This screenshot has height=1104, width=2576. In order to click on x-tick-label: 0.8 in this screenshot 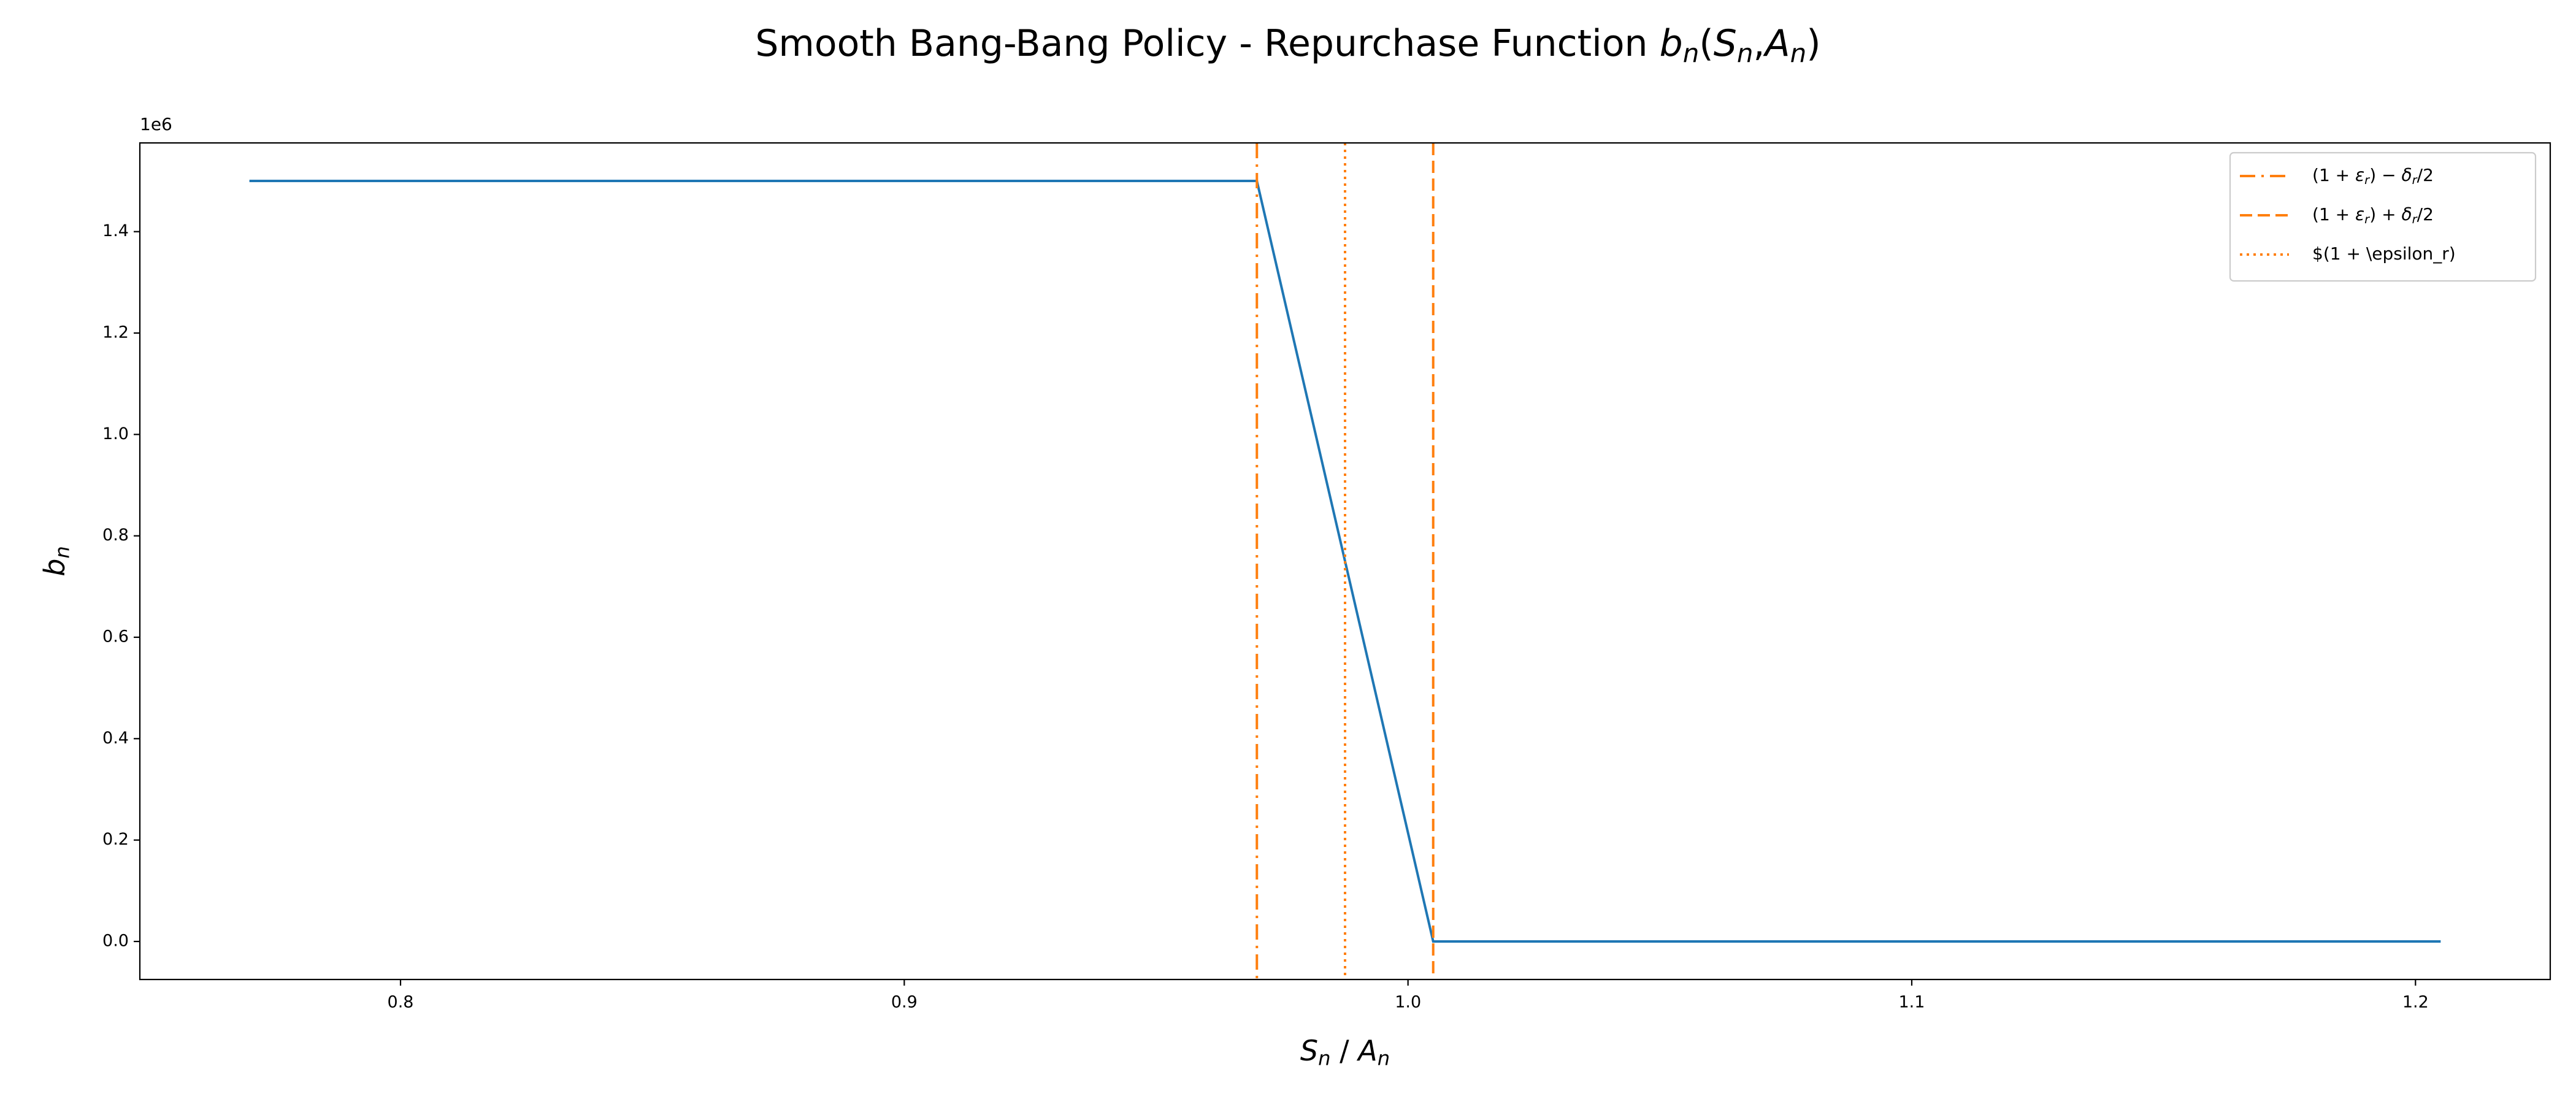, I will do `click(401, 1002)`.